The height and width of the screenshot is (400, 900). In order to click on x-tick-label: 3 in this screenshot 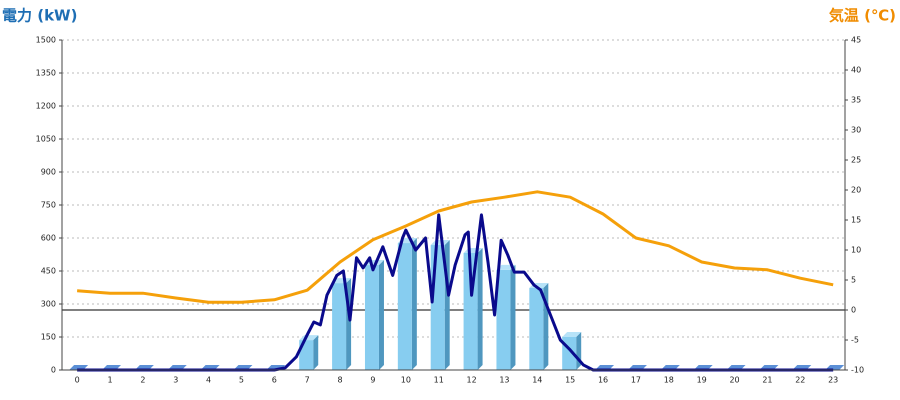, I will do `click(175, 380)`.